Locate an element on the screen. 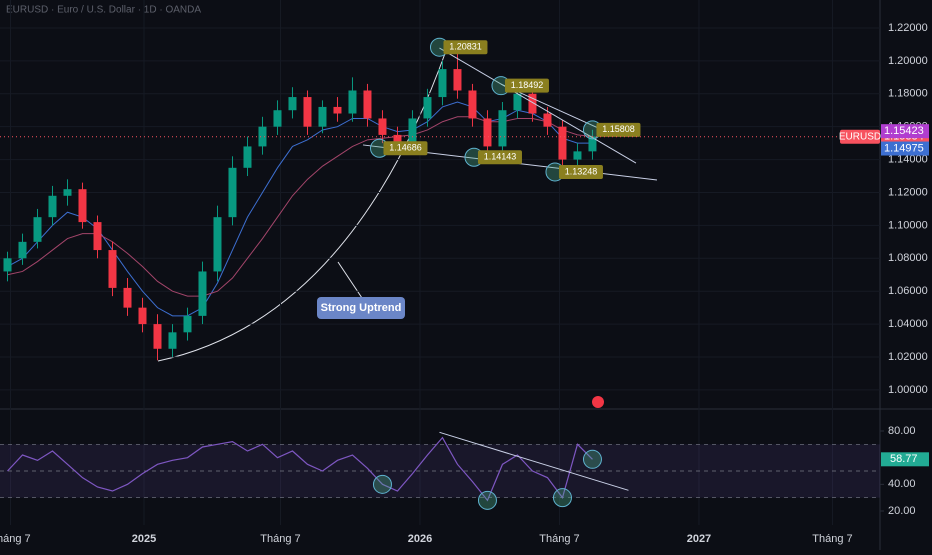  price-marker-label: 1.14975 is located at coordinates (904, 148).